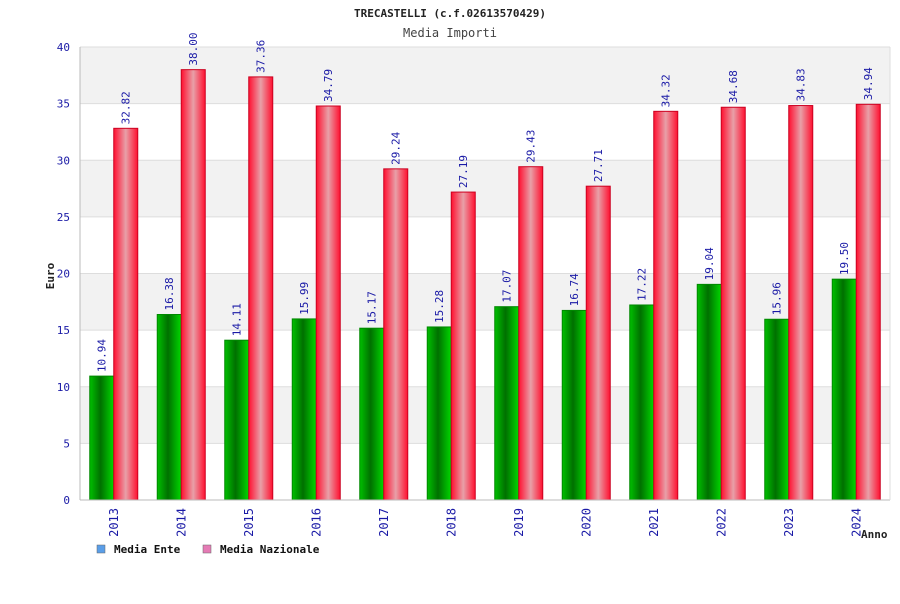  Describe the element at coordinates (721, 522) in the screenshot. I see `x-tick-label: 2022` at that location.